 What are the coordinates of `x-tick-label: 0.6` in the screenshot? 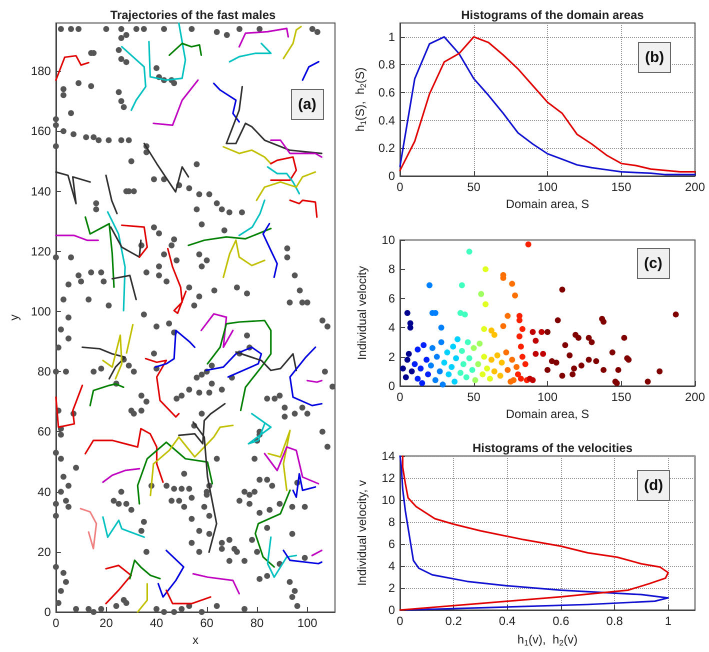 It's located at (561, 621).